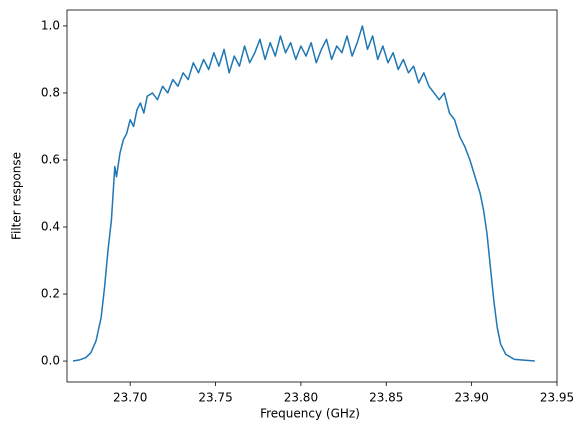 The width and height of the screenshot is (587, 432). What do you see at coordinates (310, 414) in the screenshot?
I see `x-axis-label: Frequency (GHz)` at bounding box center [310, 414].